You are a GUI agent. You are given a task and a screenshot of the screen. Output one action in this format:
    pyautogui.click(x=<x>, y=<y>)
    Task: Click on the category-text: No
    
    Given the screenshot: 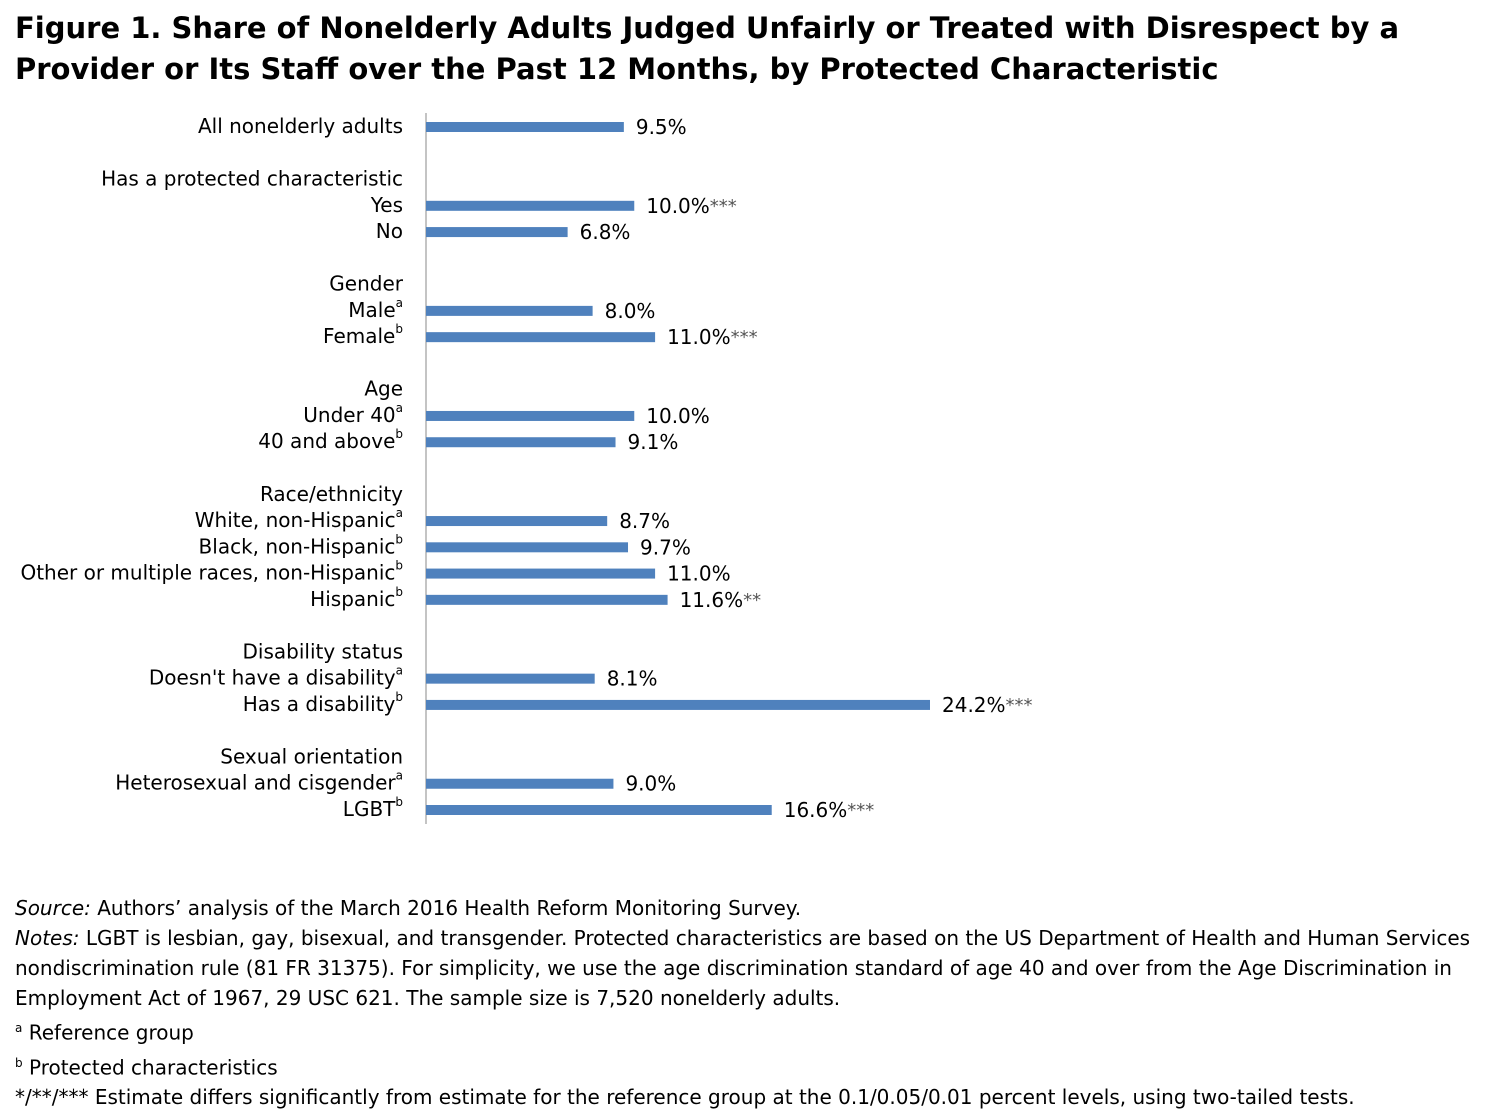 What is the action you would take?
    pyautogui.click(x=389, y=231)
    